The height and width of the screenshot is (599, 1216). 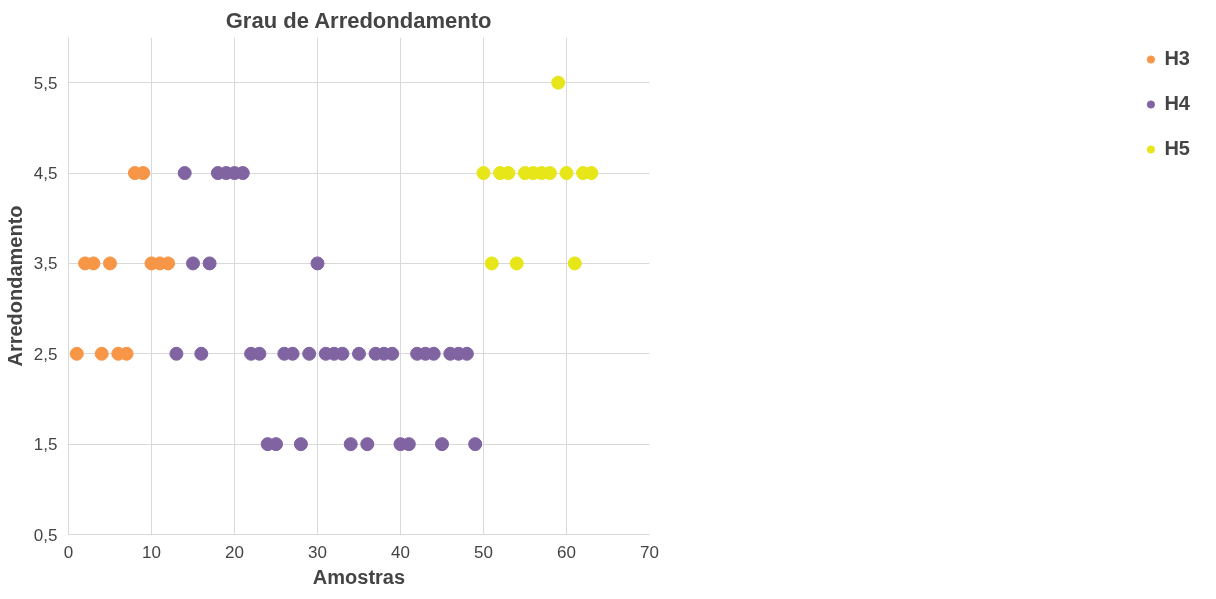 What do you see at coordinates (1177, 103) in the screenshot?
I see `legend-label: H4` at bounding box center [1177, 103].